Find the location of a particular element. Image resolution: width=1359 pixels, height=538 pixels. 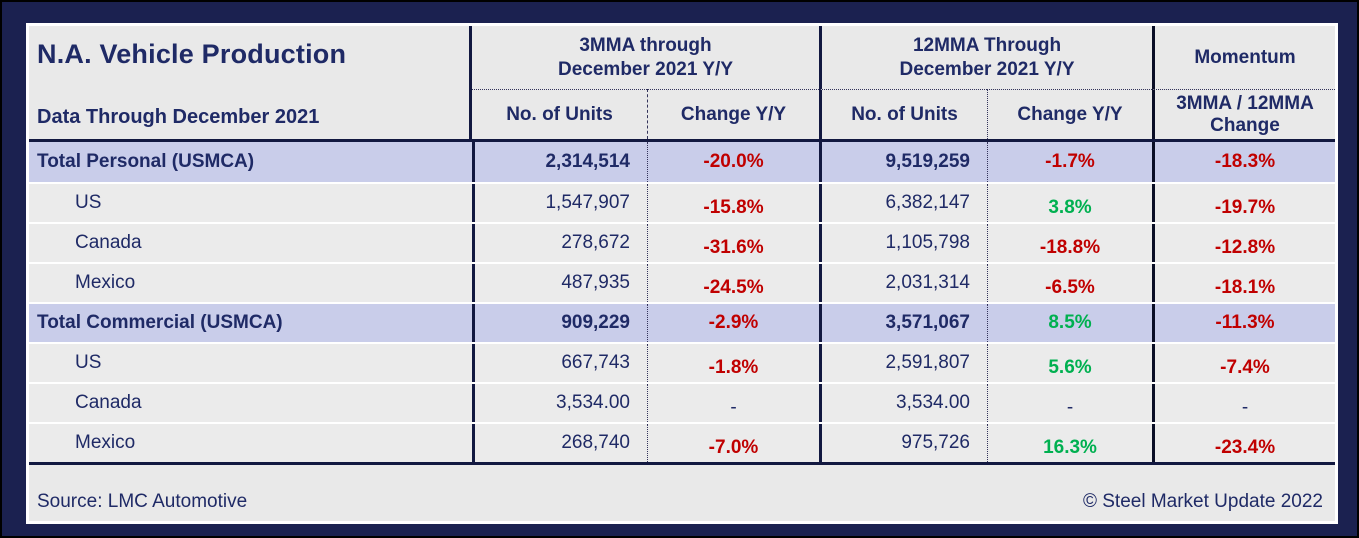

col-header-units-12mma: No. of Units is located at coordinates (903, 114).